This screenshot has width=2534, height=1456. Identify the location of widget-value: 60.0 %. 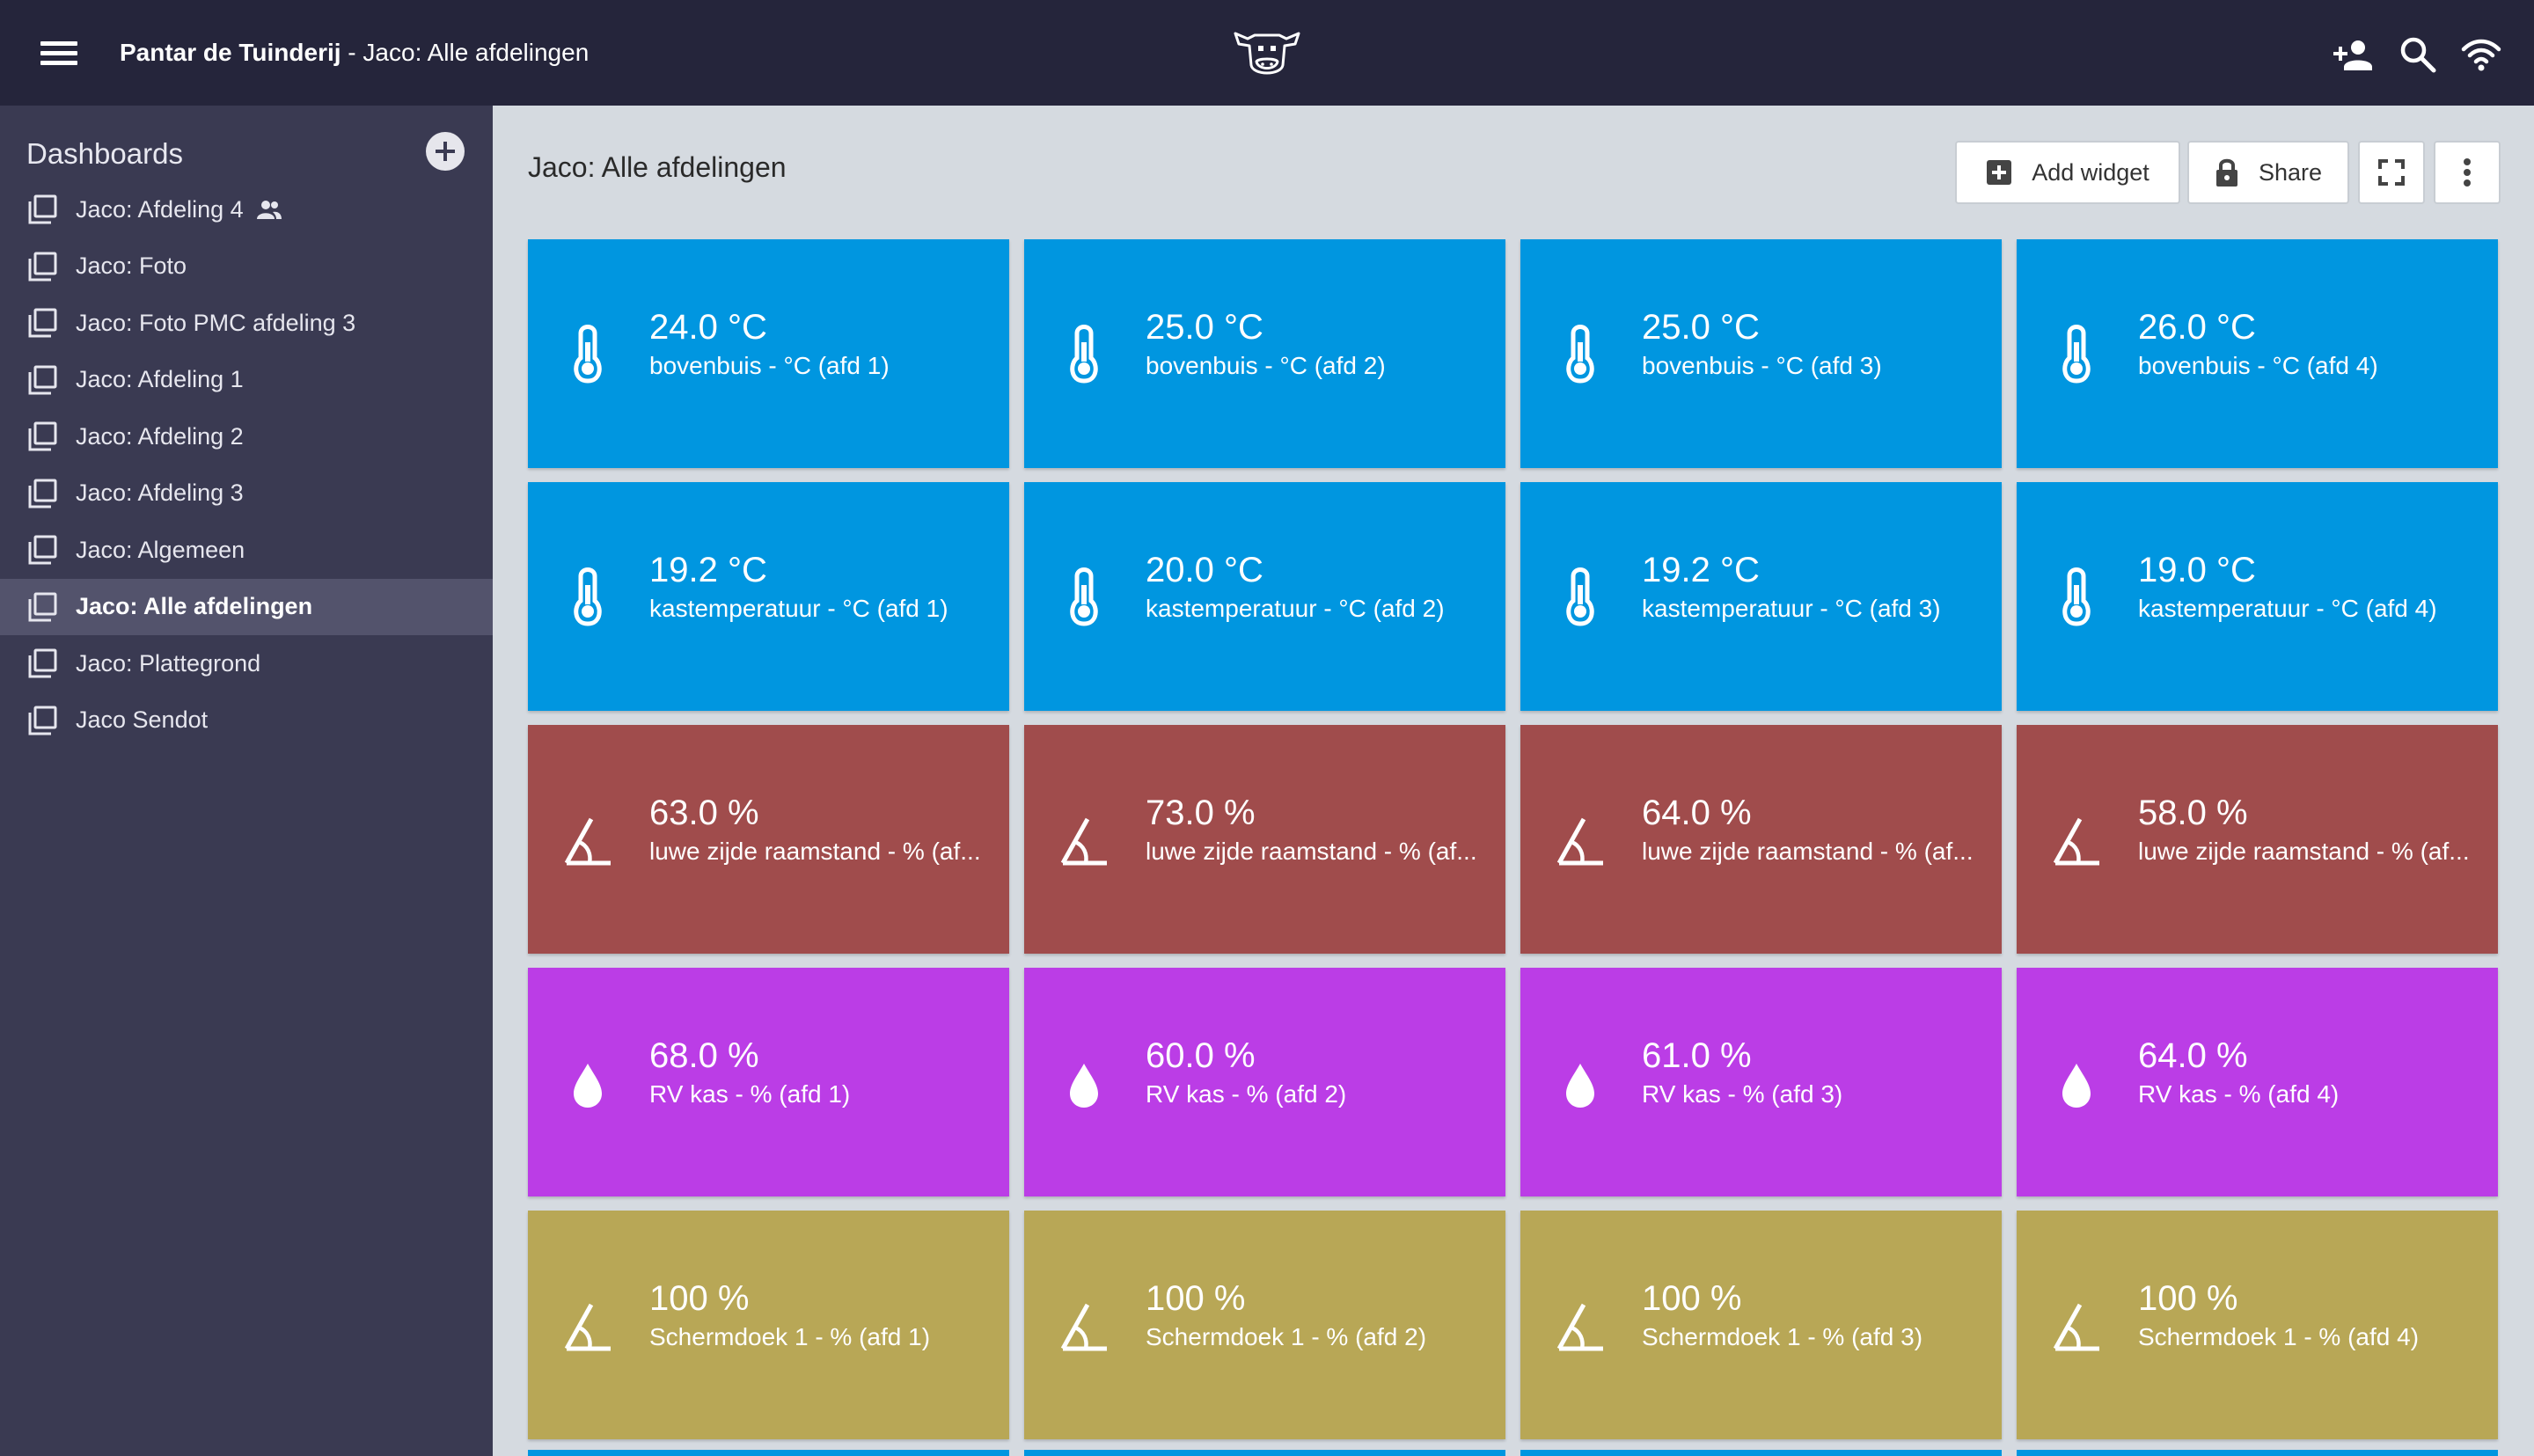
(1201, 1055).